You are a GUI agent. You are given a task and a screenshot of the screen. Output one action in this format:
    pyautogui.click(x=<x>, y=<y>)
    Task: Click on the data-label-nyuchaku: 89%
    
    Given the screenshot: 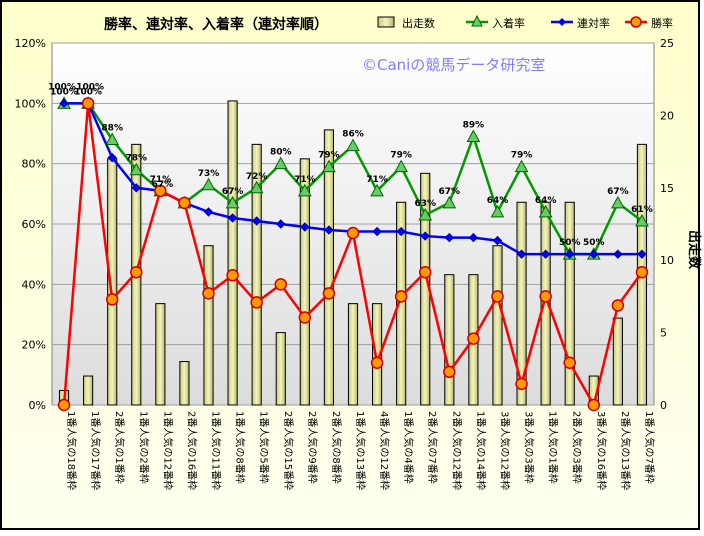 What is the action you would take?
    pyautogui.click(x=474, y=126)
    